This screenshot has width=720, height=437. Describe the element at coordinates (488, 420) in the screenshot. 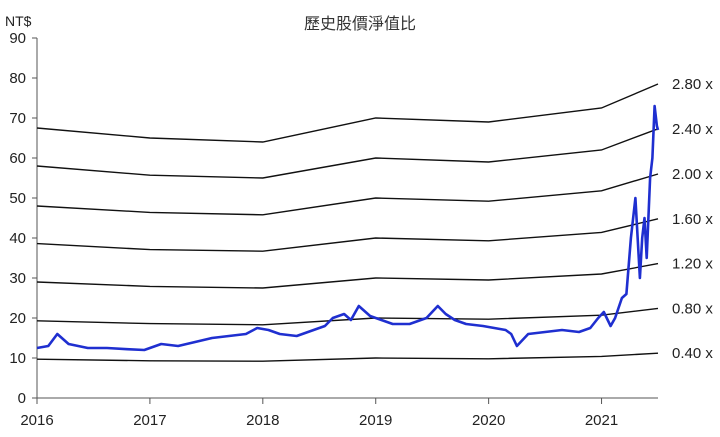

I see `x-tick-label: 2020` at that location.